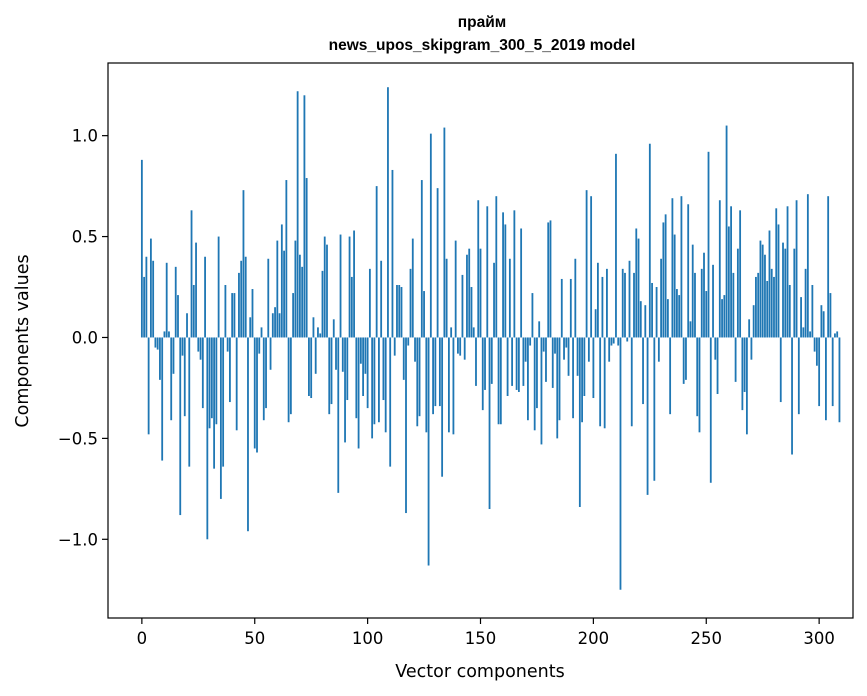 The width and height of the screenshot is (867, 696). Describe the element at coordinates (85, 337) in the screenshot. I see `y-tick-label: 0.0` at that location.